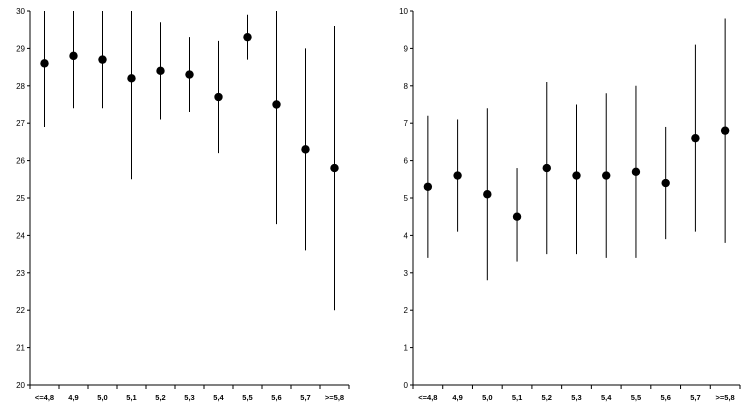  I want to click on y-tick-label: 30, so click(20, 11).